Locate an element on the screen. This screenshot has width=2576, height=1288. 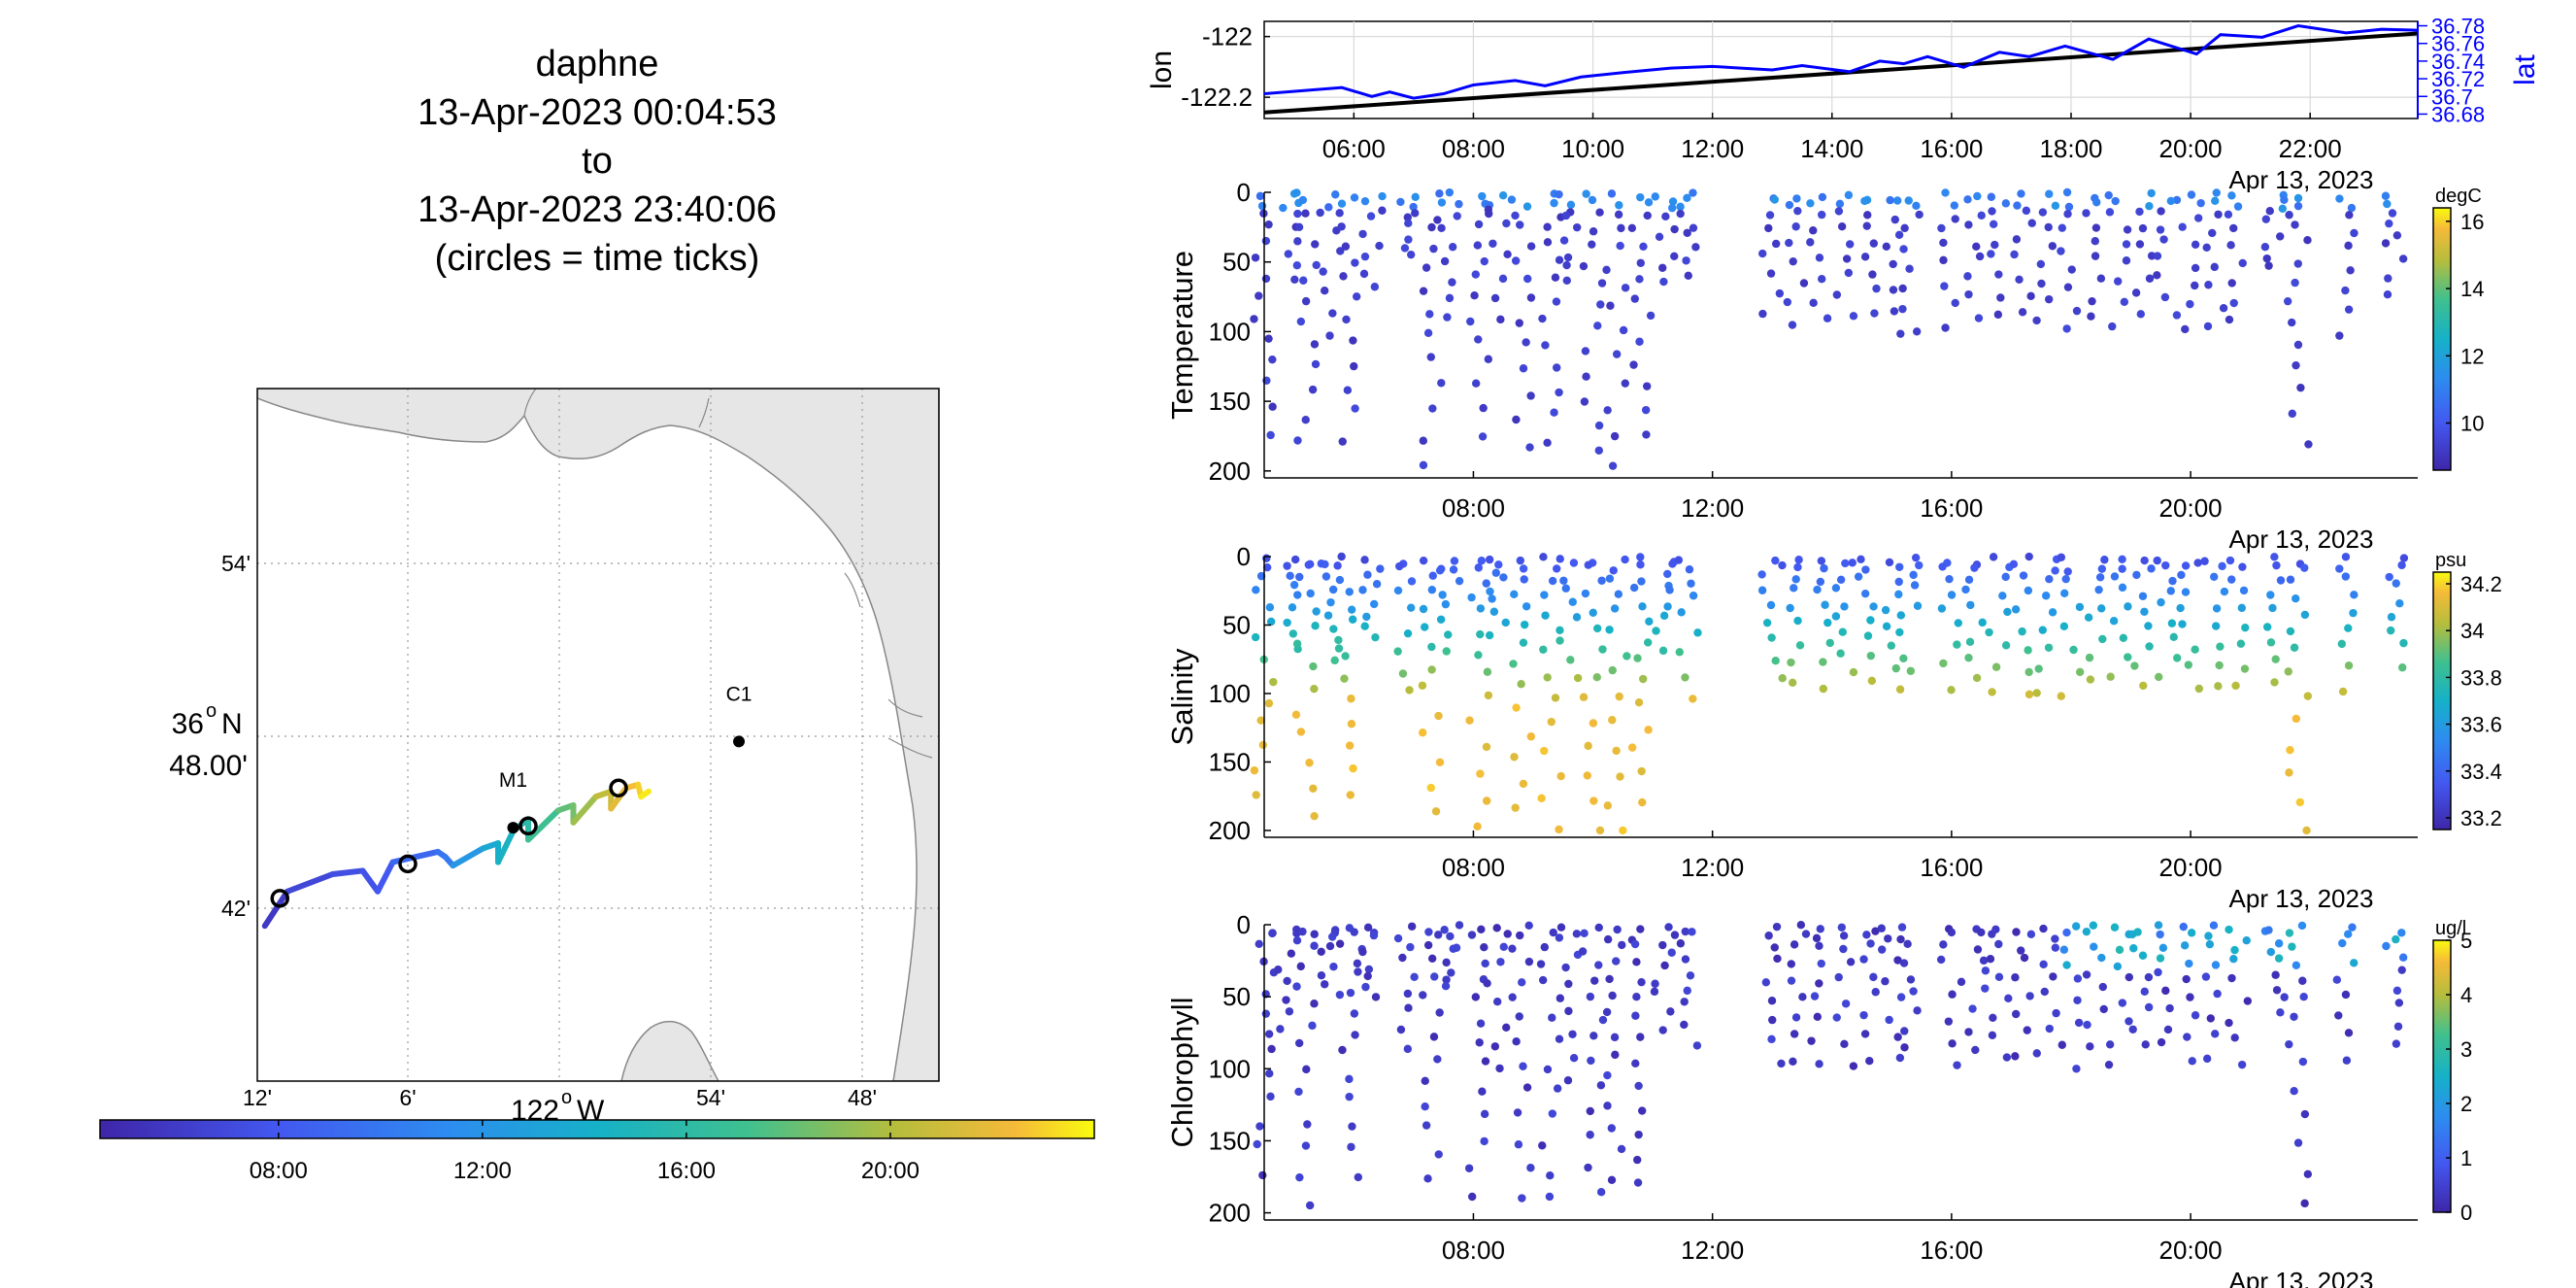
colorbar-tick-label: 33.6 is located at coordinates (2481, 725).